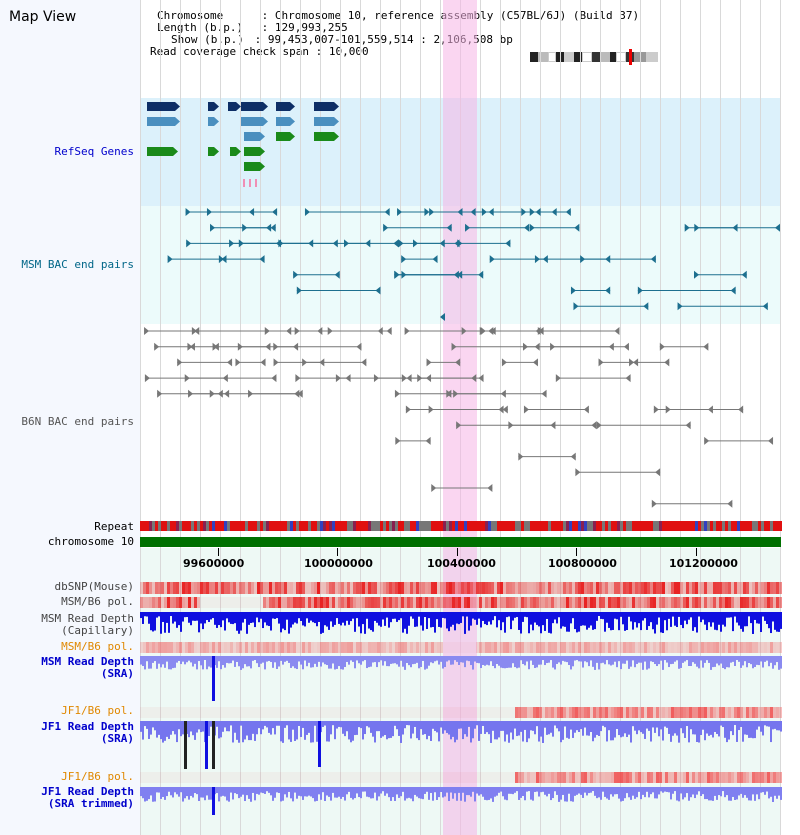 The width and height of the screenshot is (800, 835). What do you see at coordinates (87, 732) in the screenshot?
I see `label-jf1-read-depth: JF1 Read Depth (SRA)` at bounding box center [87, 732].